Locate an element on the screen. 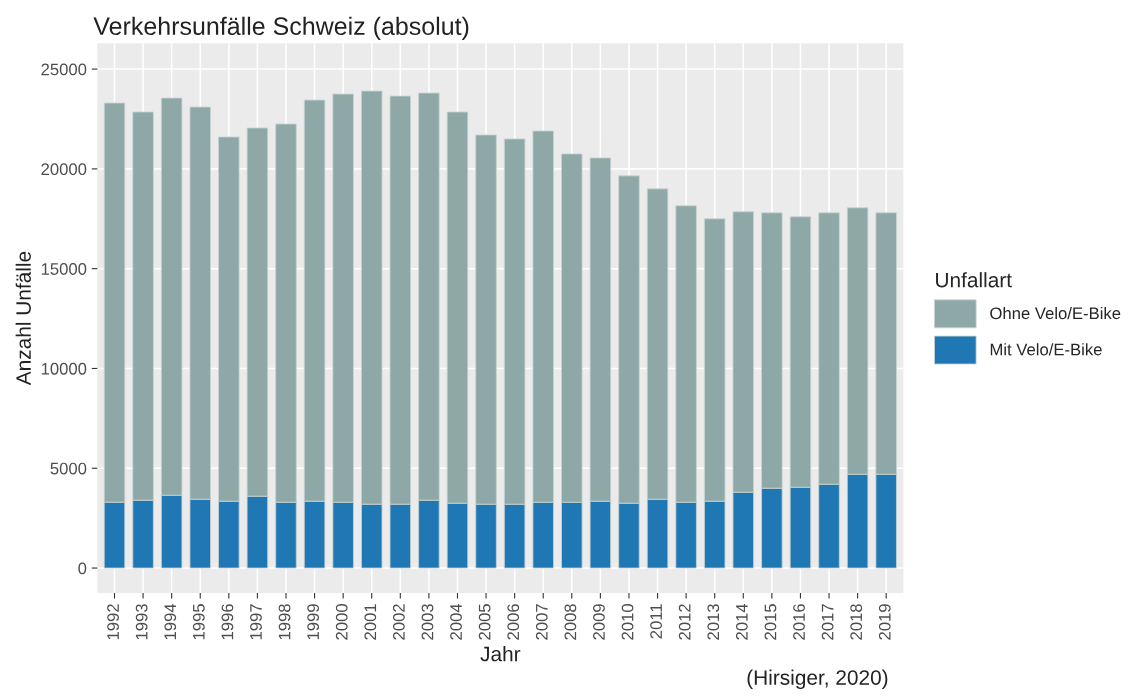 The height and width of the screenshot is (696, 1132). x-tick-label: 1993 is located at coordinates (141, 622).